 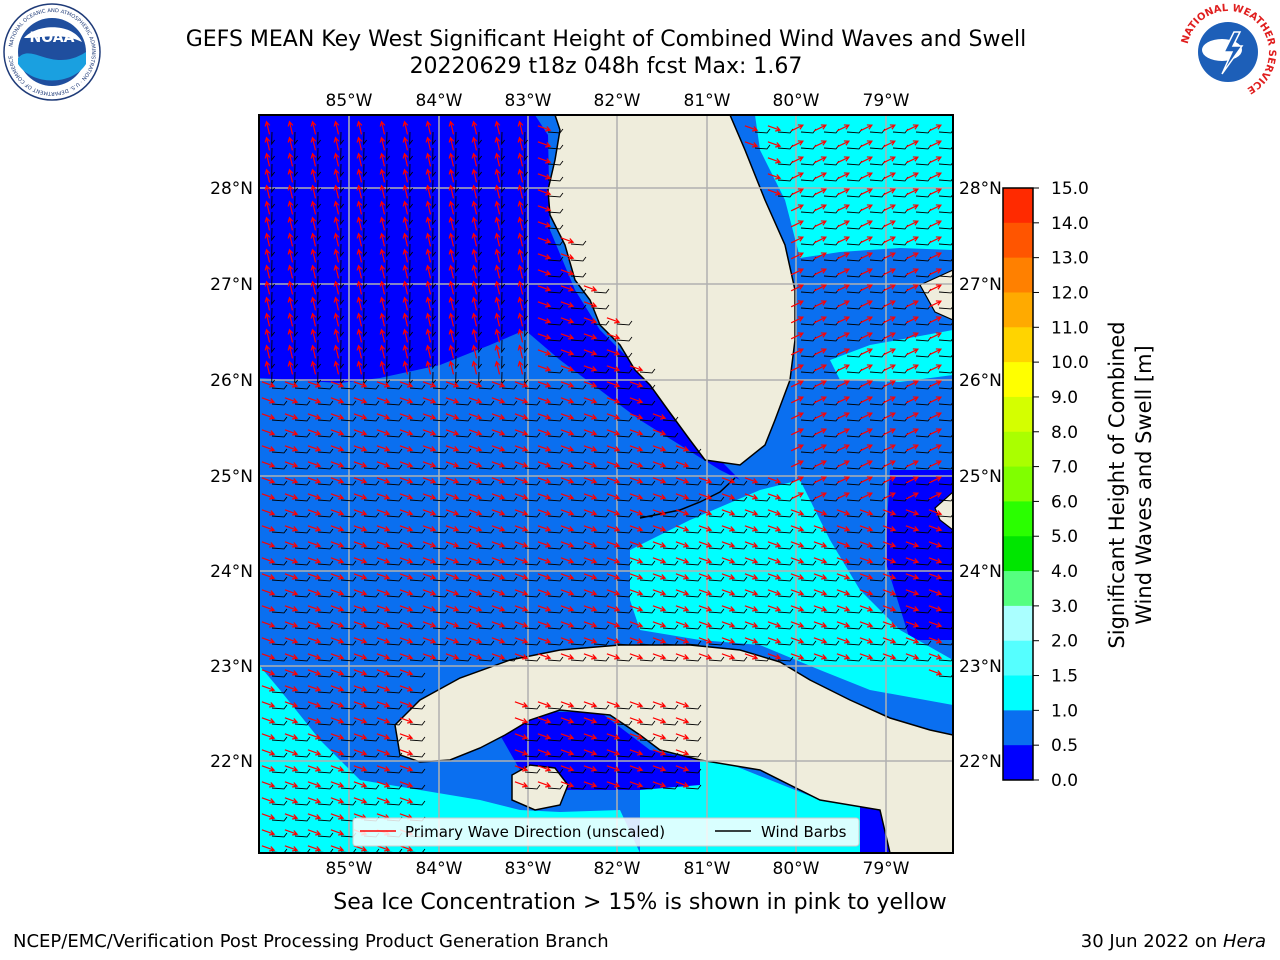 What do you see at coordinates (707, 101) in the screenshot?
I see `lon-label: 81°W` at bounding box center [707, 101].